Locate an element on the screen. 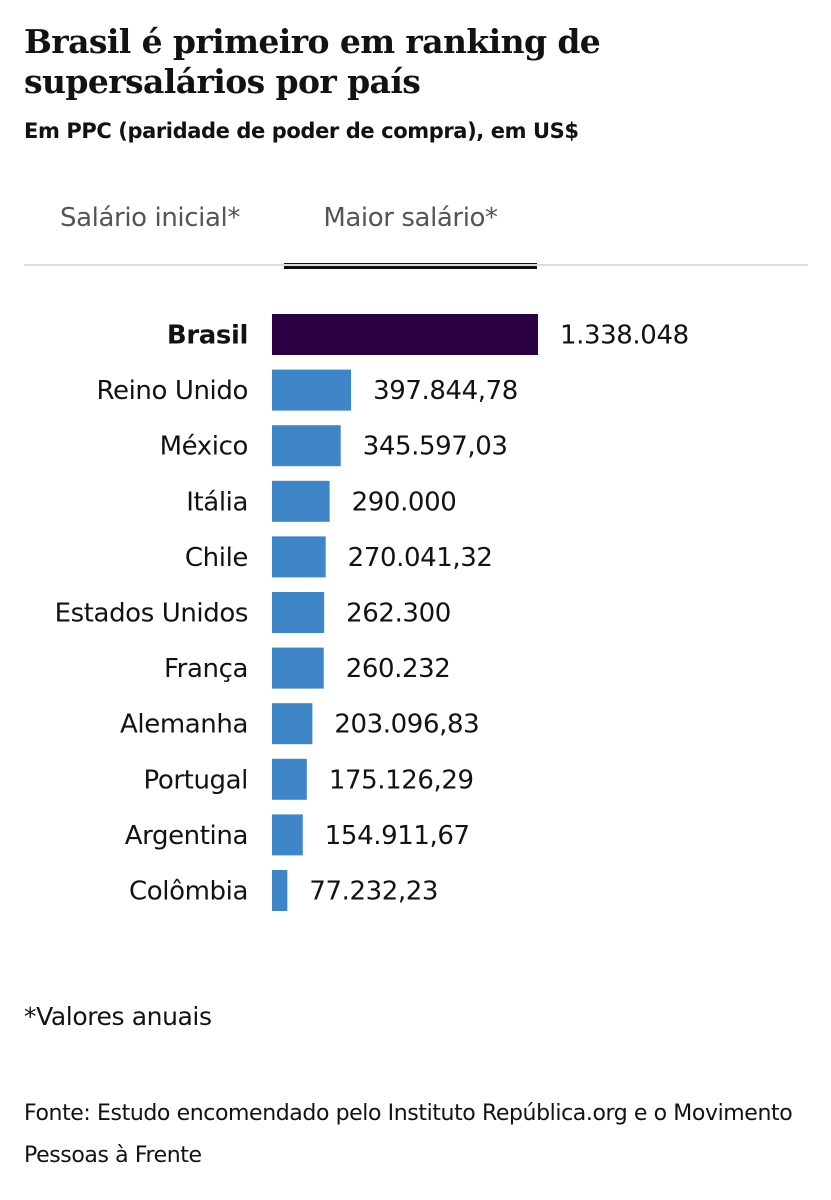 The width and height of the screenshot is (831, 1200). category-label: Colômbia is located at coordinates (188, 892).